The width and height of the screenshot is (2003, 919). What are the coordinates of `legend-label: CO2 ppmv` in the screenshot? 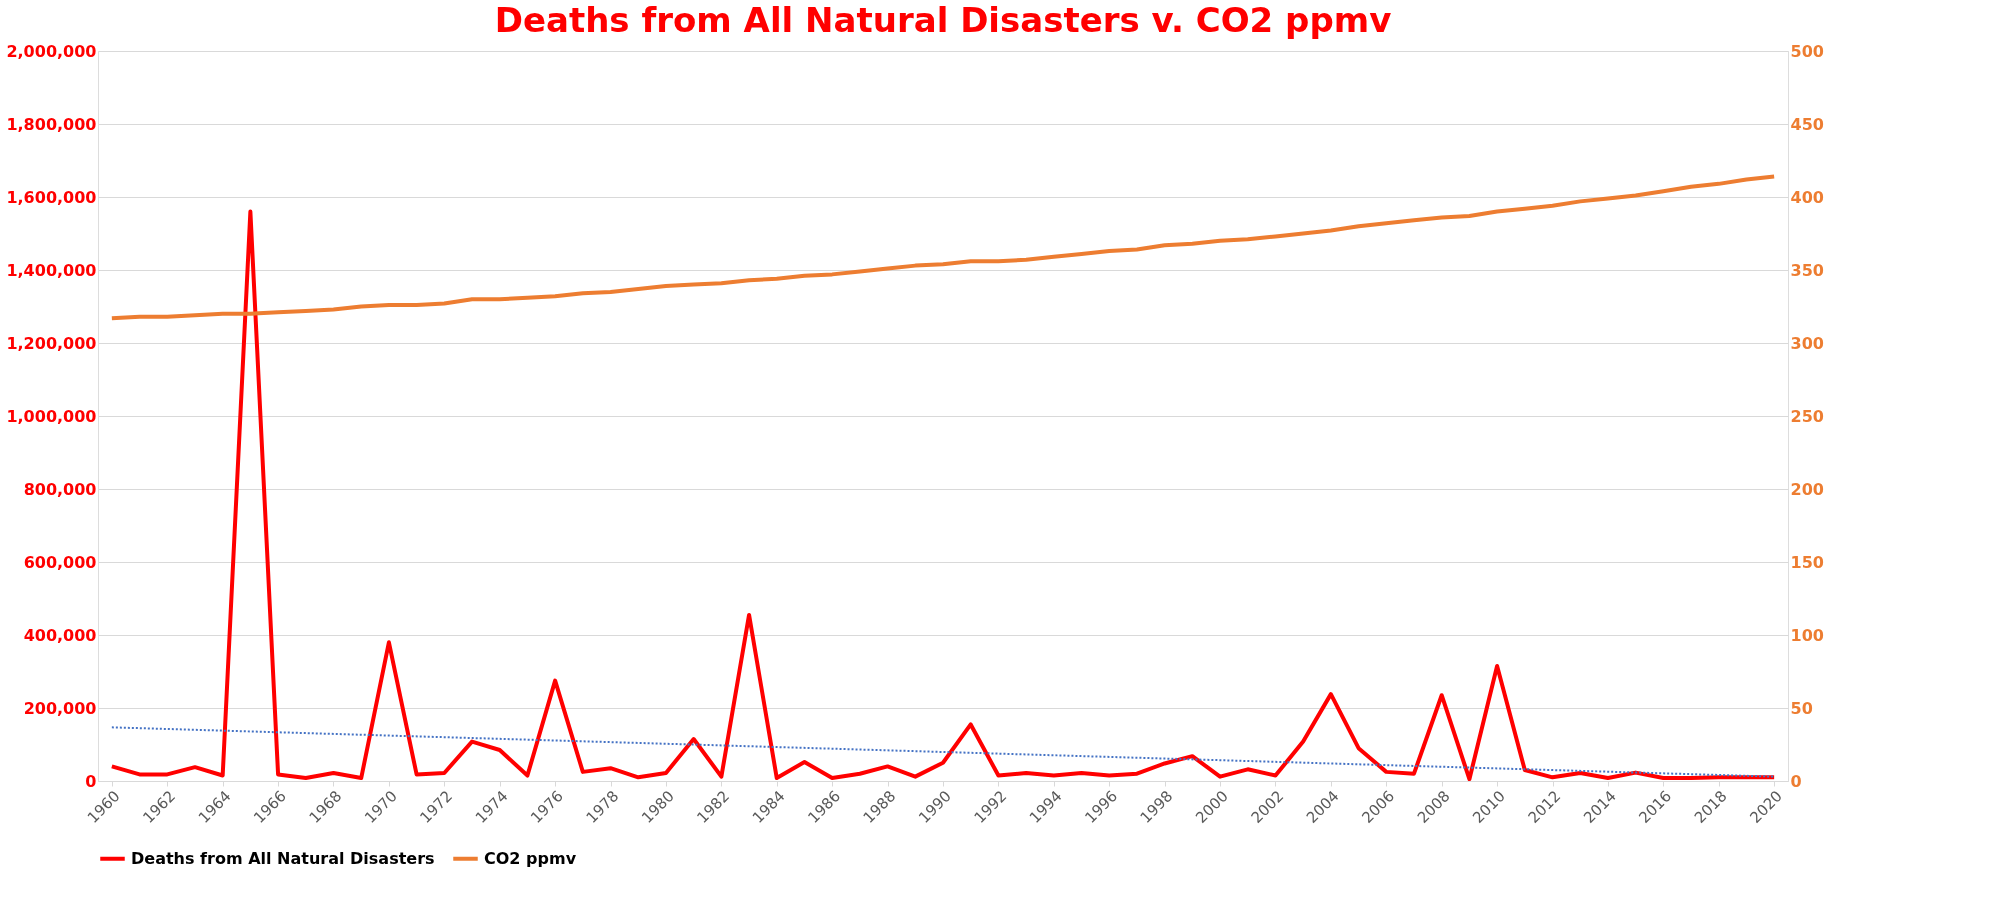 It's located at (530, 858).